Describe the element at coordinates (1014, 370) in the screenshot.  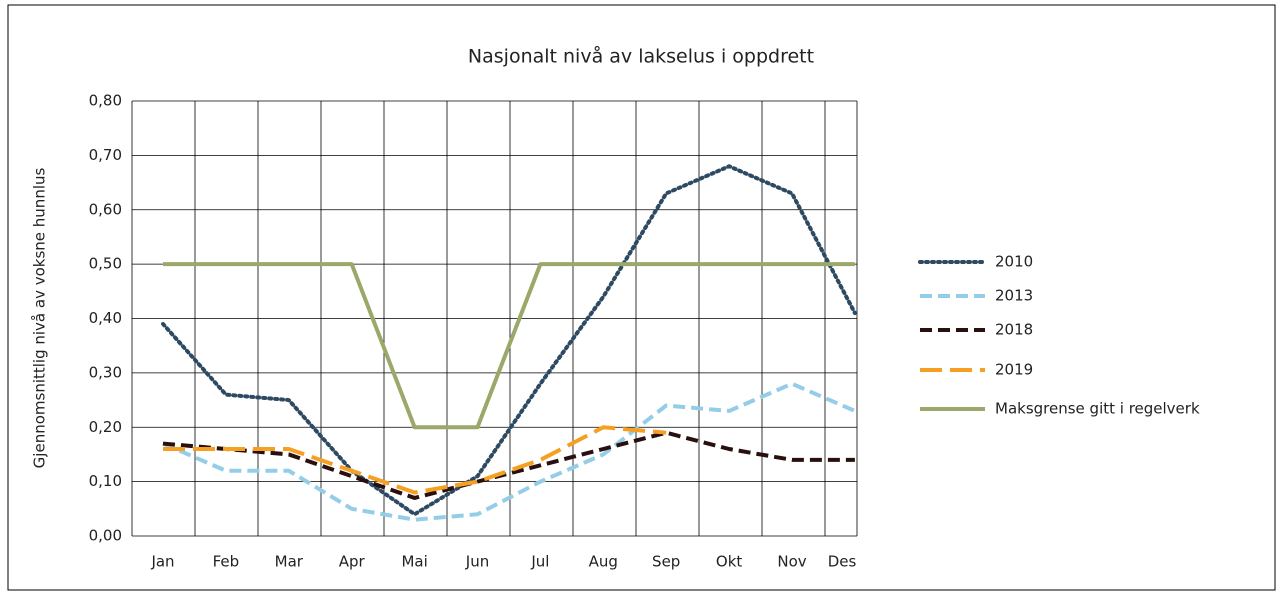
I see `legend-label: 2019` at that location.